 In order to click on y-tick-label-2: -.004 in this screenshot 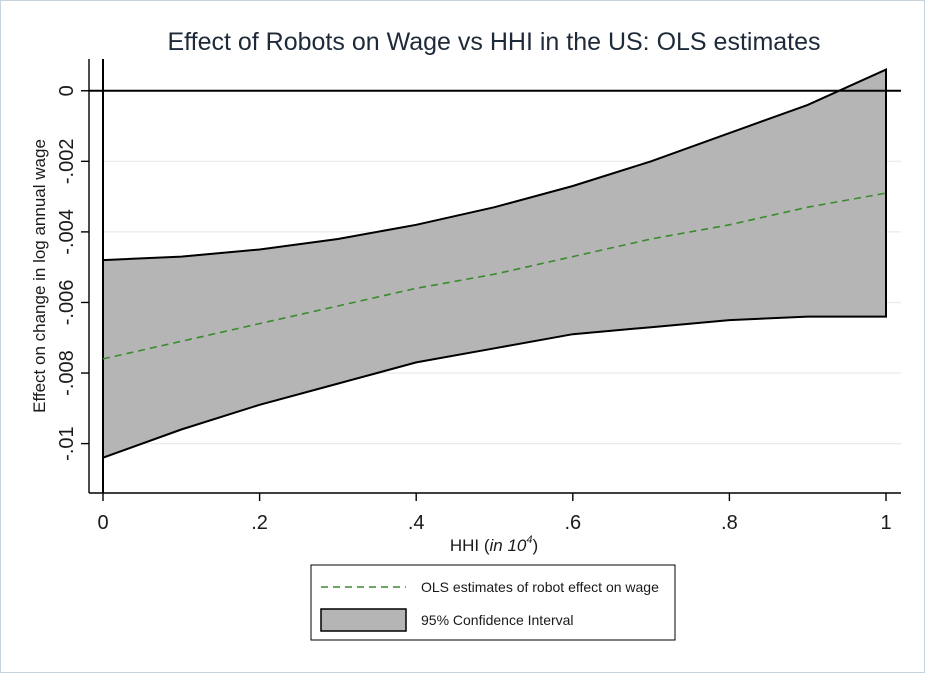, I will do `click(67, 232)`.